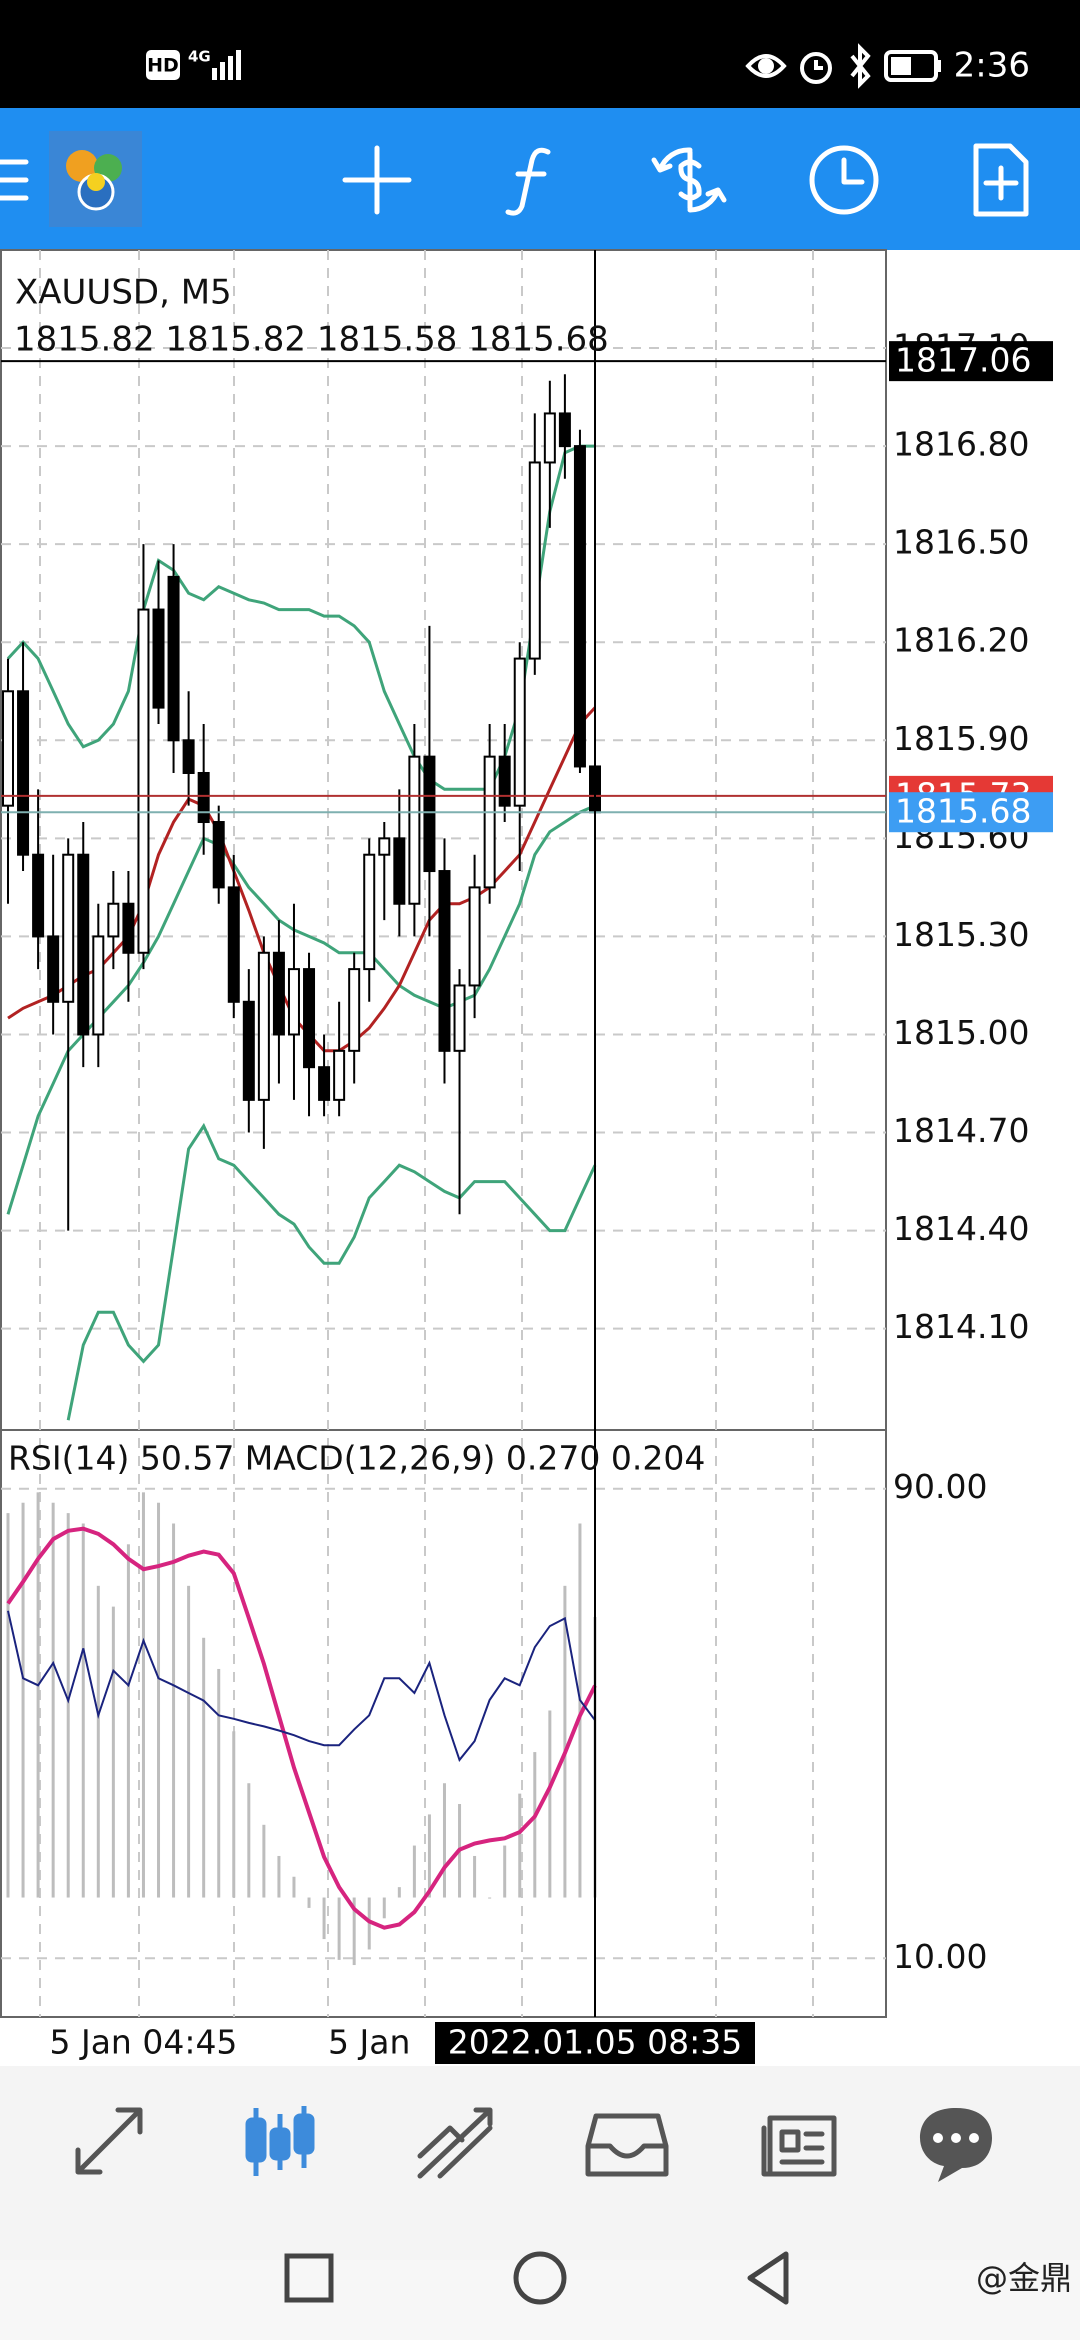  Describe the element at coordinates (961, 1326) in the screenshot. I see `y-tick-label: 1814.10` at that location.